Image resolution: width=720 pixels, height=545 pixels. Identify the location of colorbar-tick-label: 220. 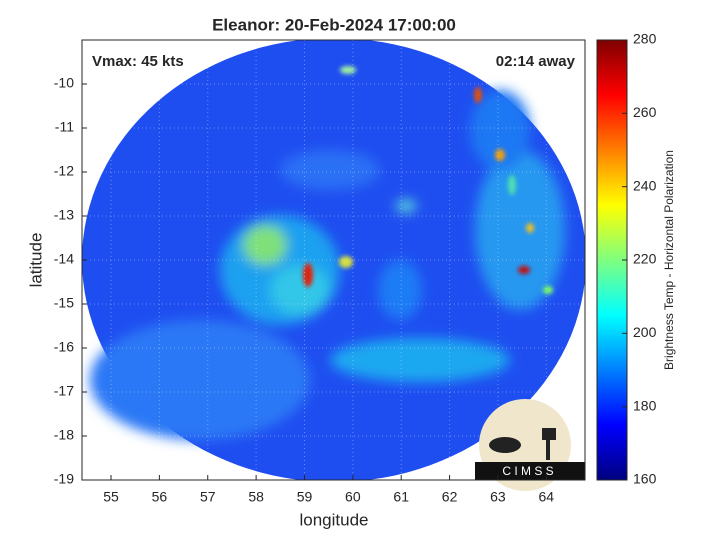
(645, 259).